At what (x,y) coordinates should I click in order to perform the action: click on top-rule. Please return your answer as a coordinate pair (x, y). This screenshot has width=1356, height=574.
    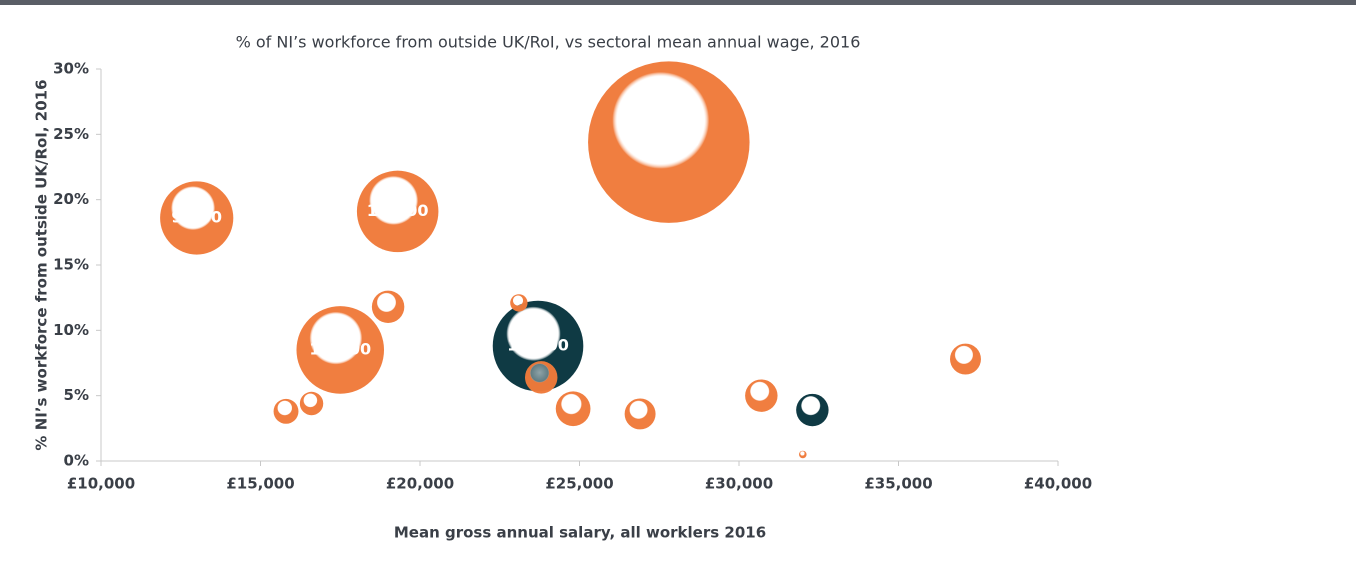
    Looking at the image, I should click on (678, 2).